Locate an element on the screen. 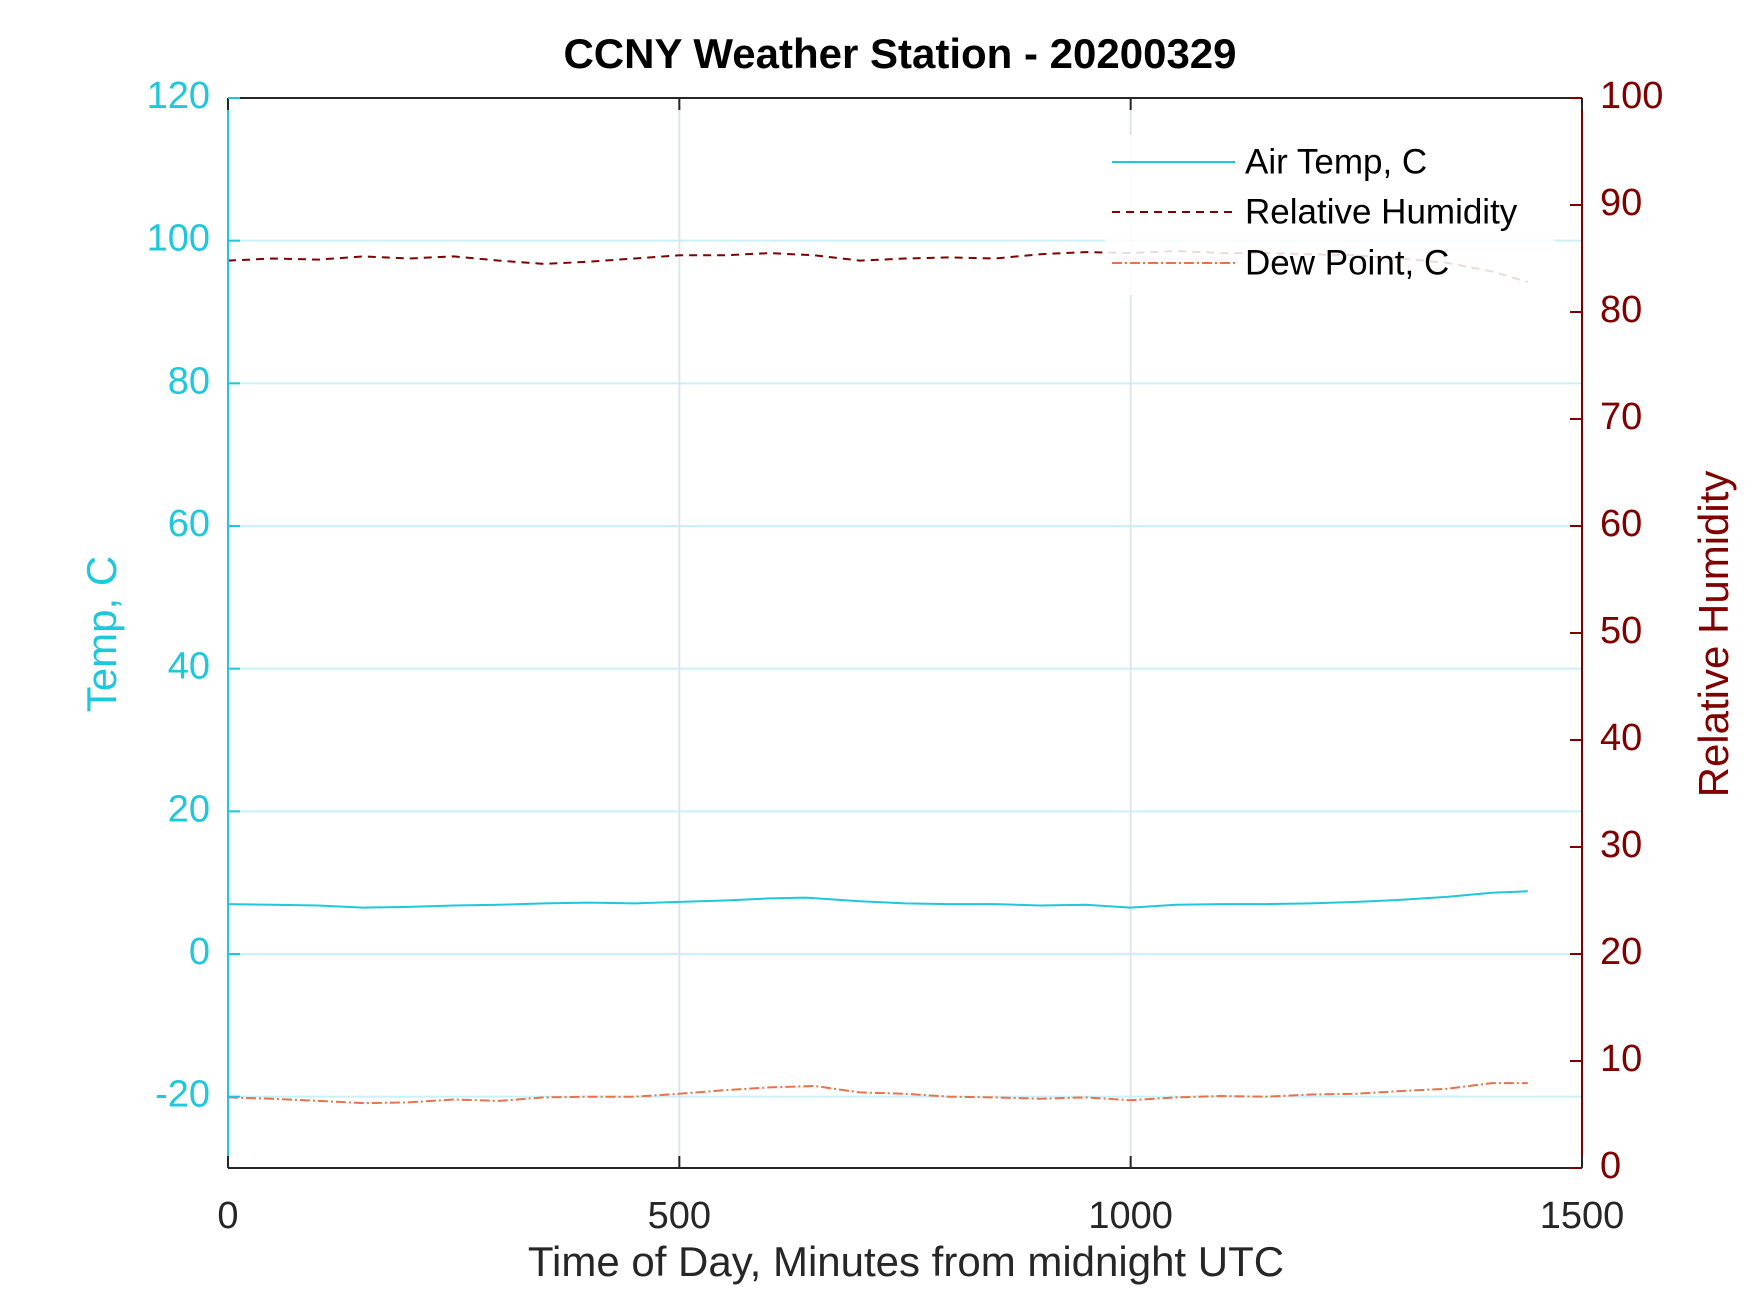  y-right-tick-label: 80 is located at coordinates (1621, 310).